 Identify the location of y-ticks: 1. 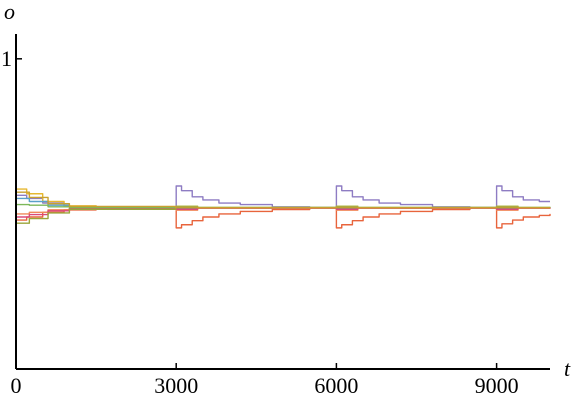
(11, 58).